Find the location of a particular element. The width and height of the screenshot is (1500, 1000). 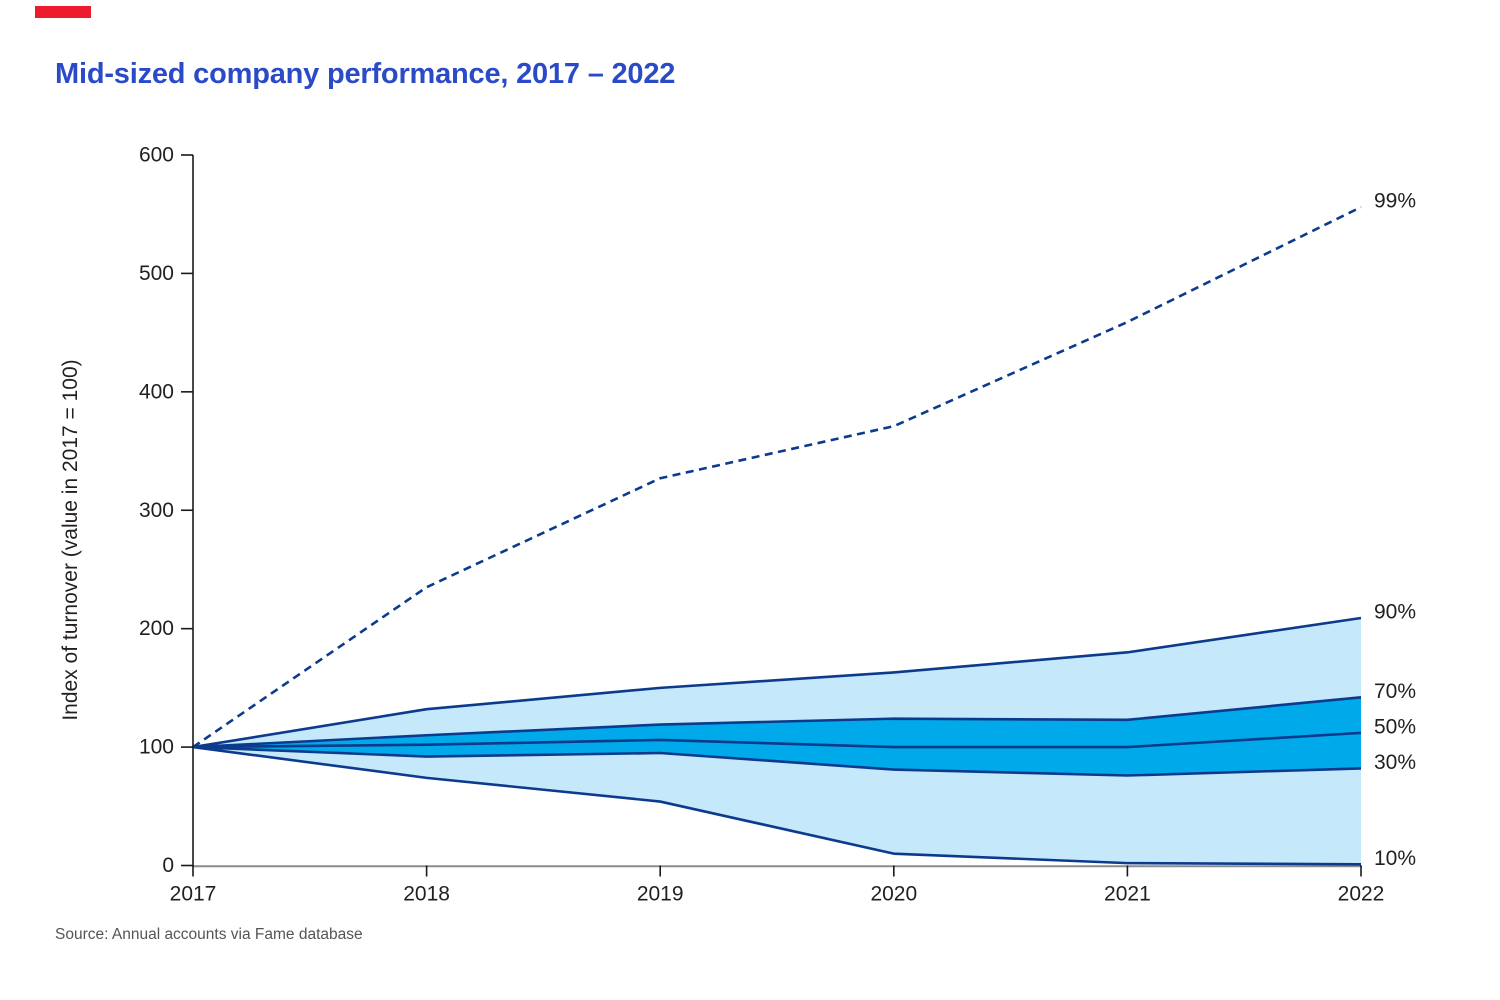

x-tick-label: 2020 is located at coordinates (893, 894).